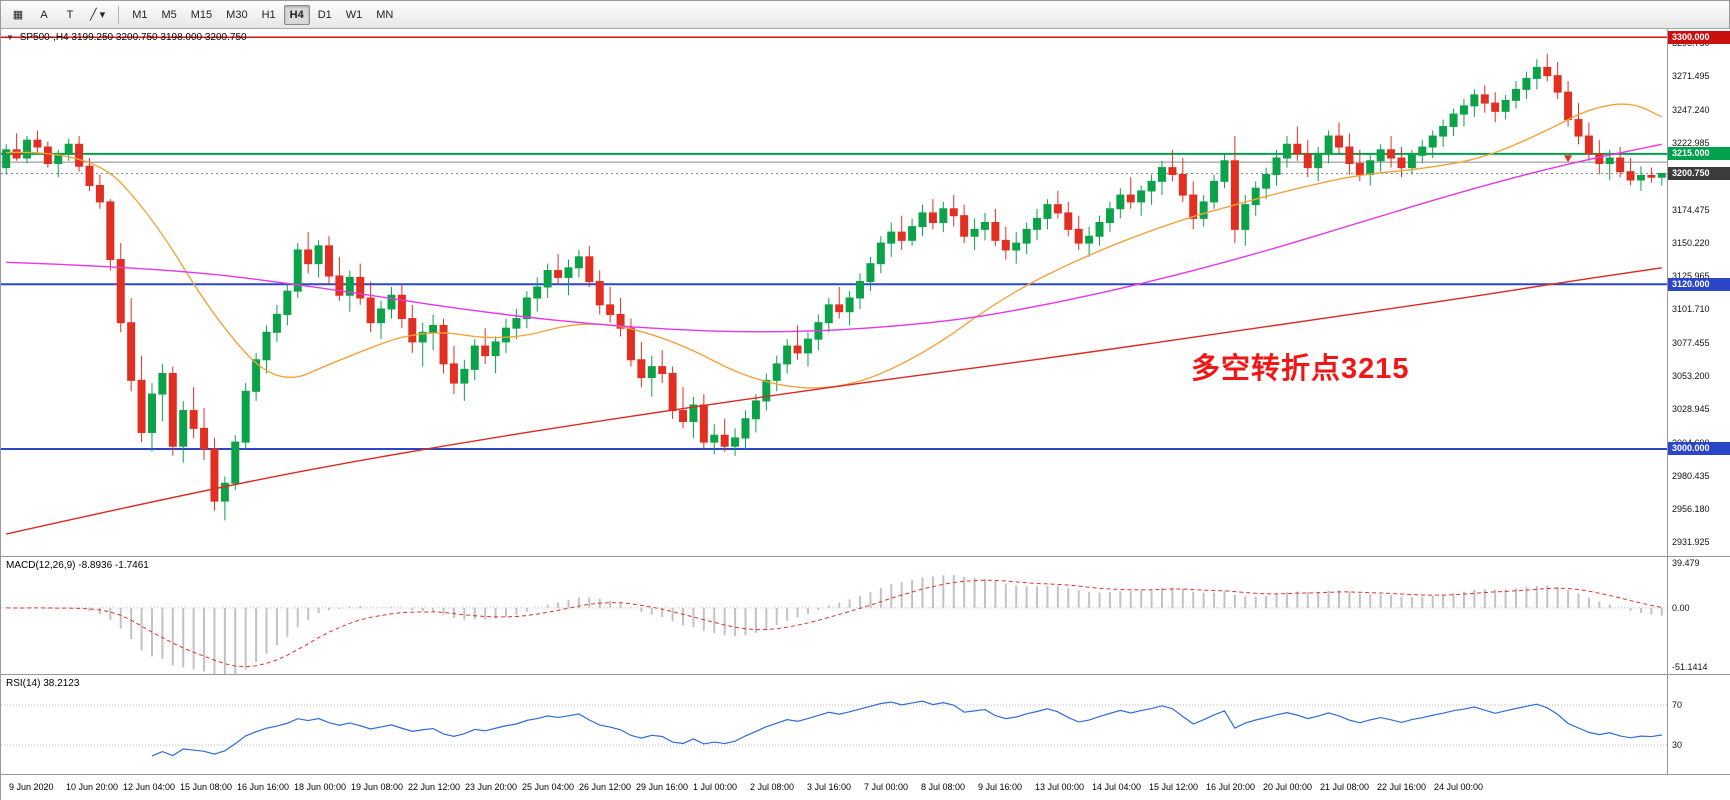 The width and height of the screenshot is (1730, 800). What do you see at coordinates (77, 565) in the screenshot?
I see `macd-label: MACD(12,26,9) -8.8936 -1.7461` at bounding box center [77, 565].